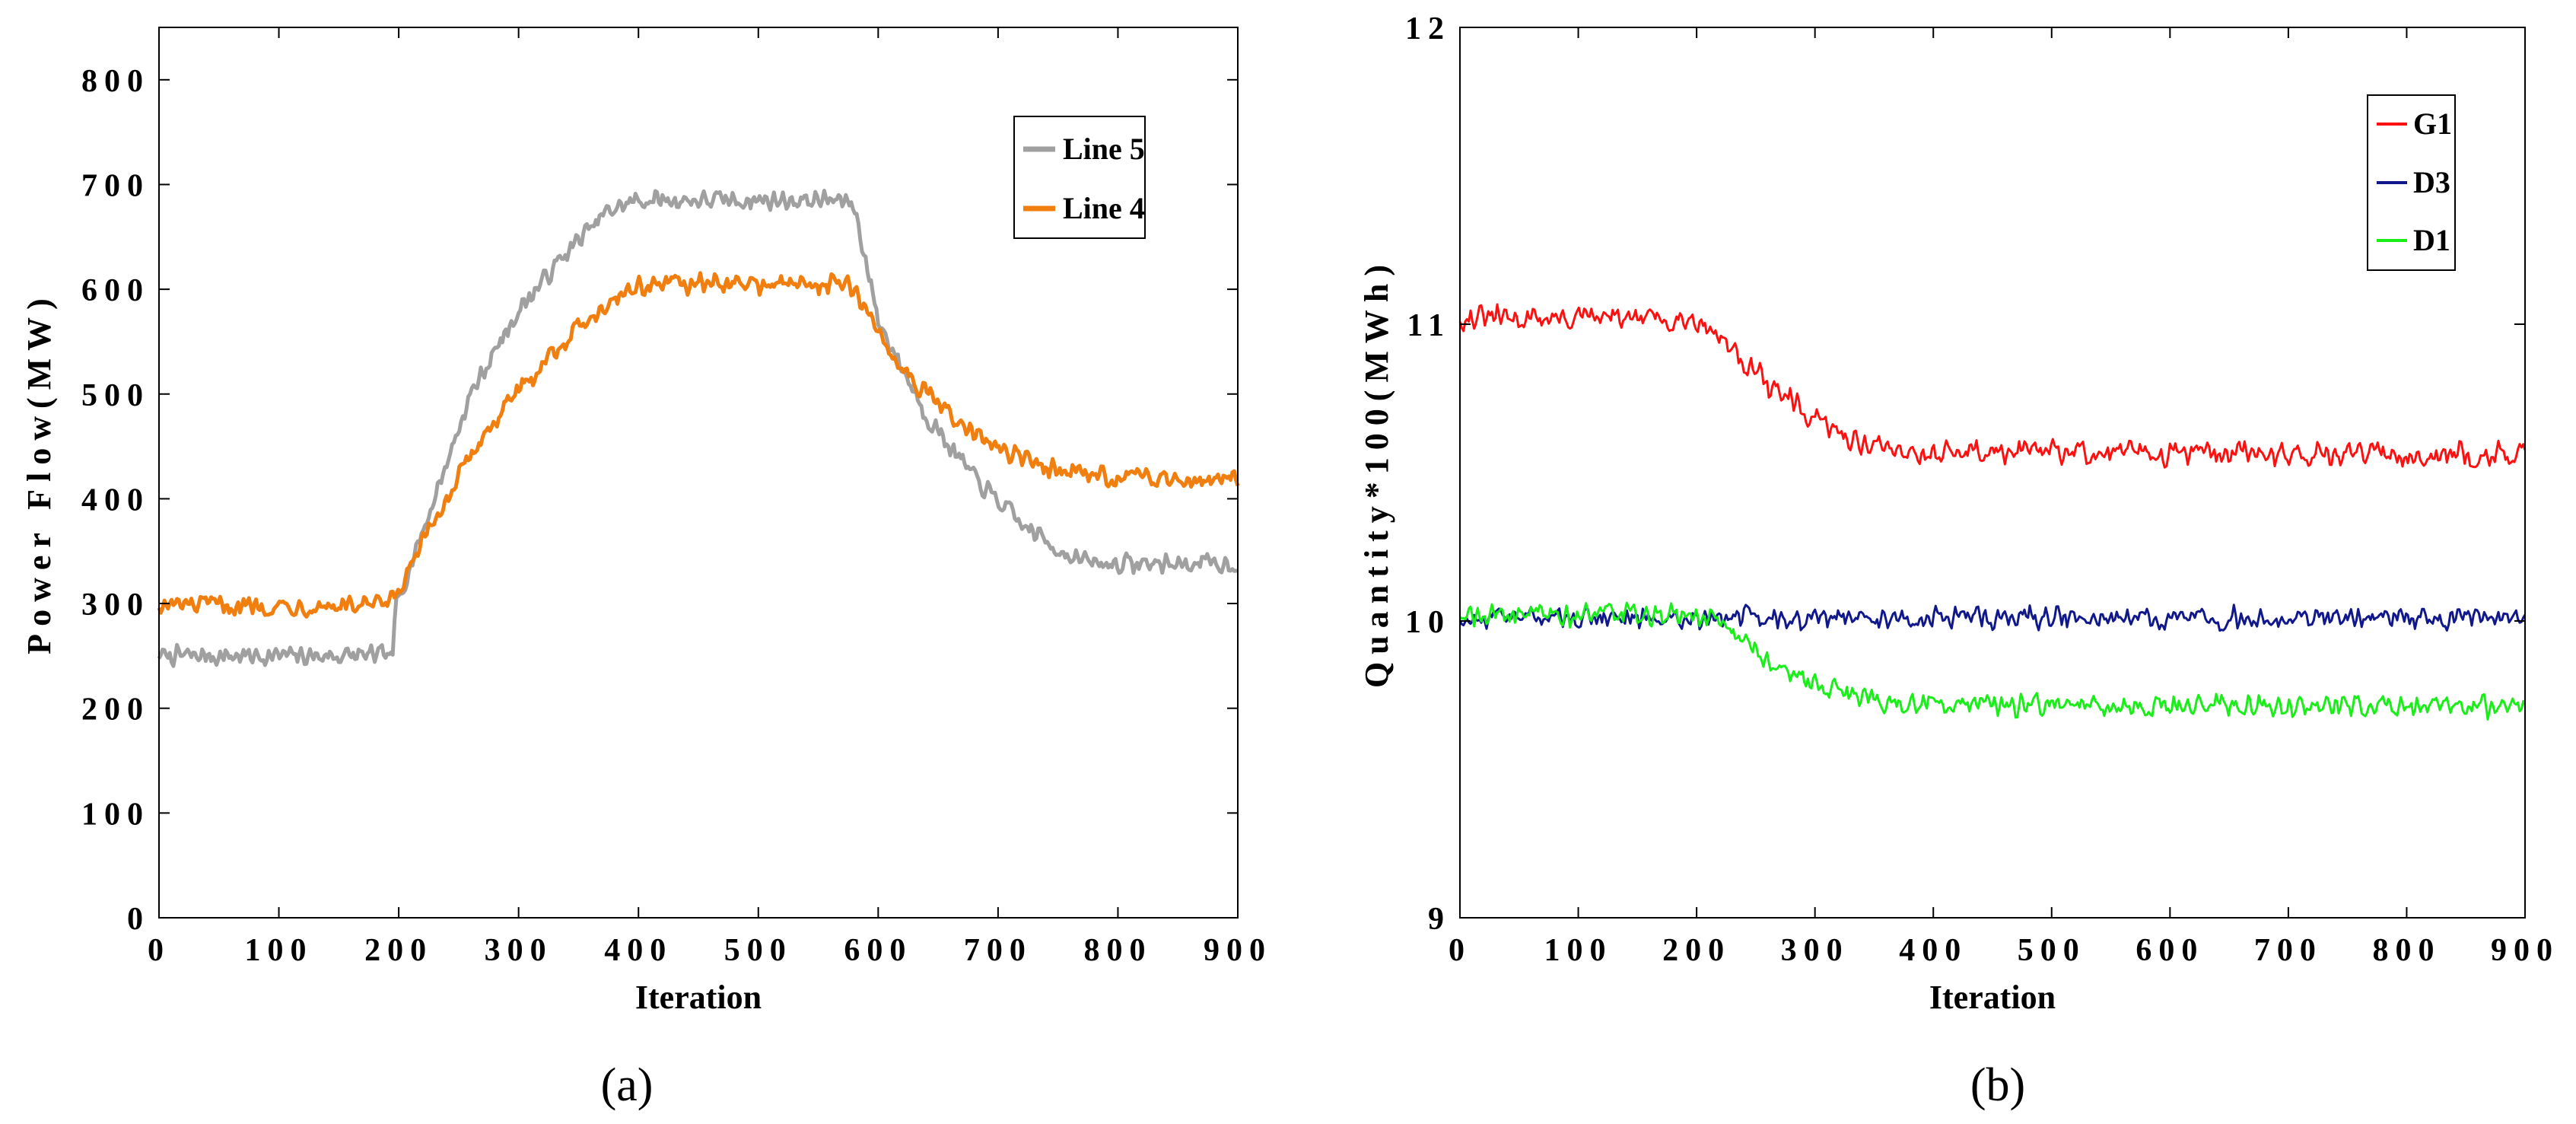 Image resolution: width=2576 pixels, height=1124 pixels. I want to click on y-axis-title-b: Quantity*100(MWh), so click(1376, 473).